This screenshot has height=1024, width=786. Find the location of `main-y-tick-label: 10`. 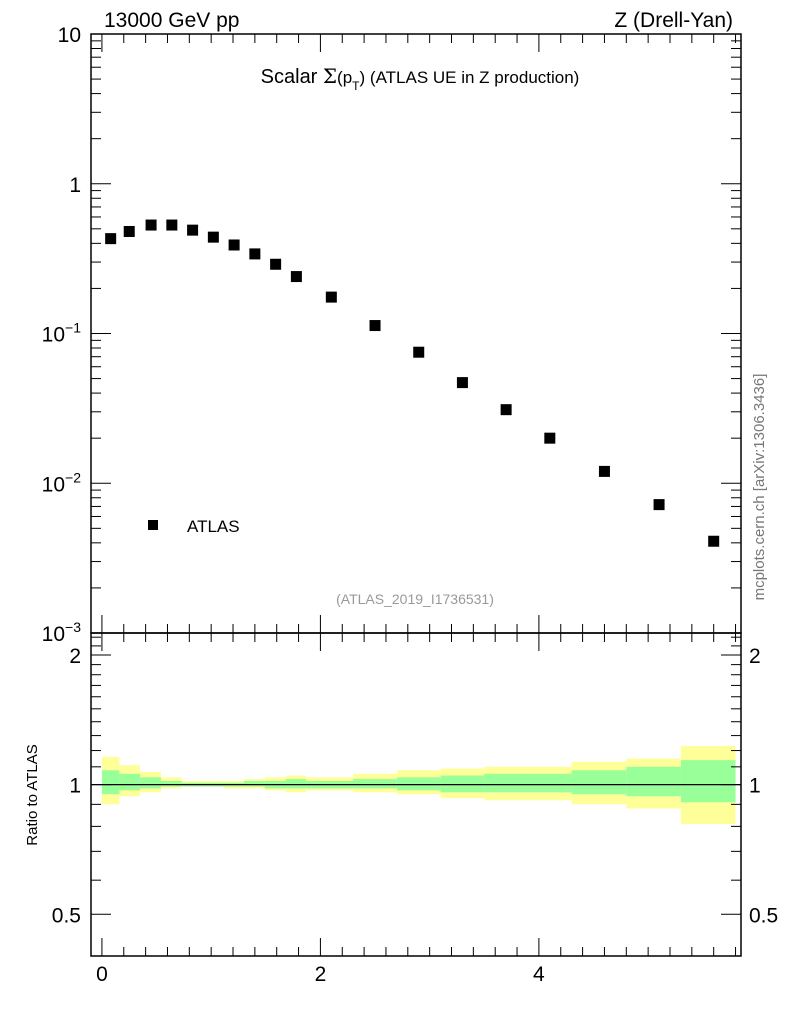

main-y-tick-label: 10 is located at coordinates (69, 35).